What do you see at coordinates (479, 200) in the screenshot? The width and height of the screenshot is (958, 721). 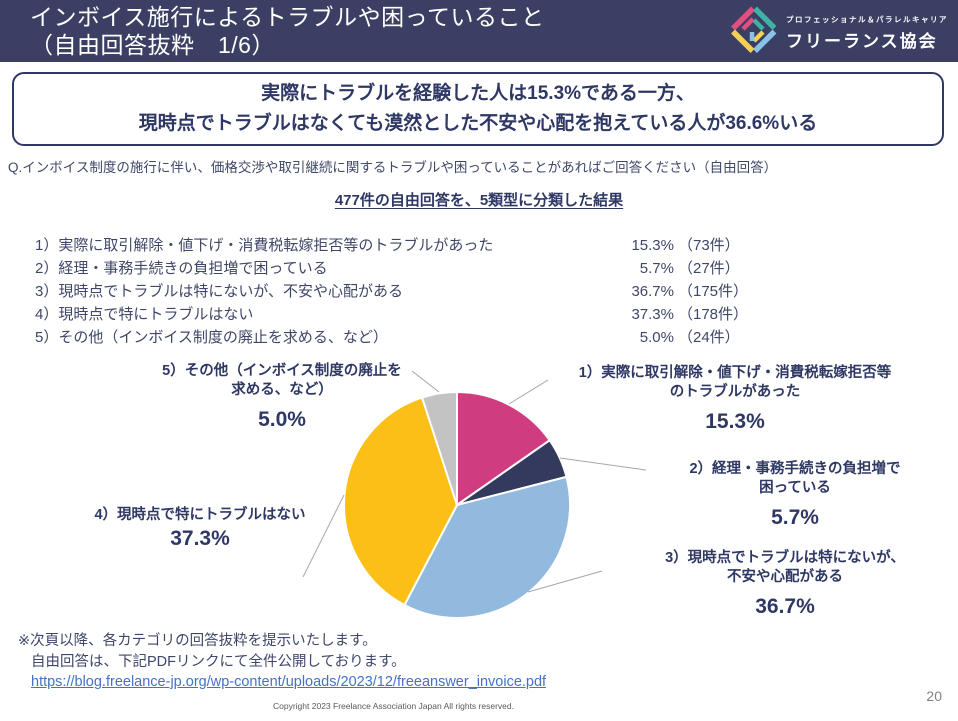 I see `section-heading: 477件の自由回答を、5類型に分類した結果` at bounding box center [479, 200].